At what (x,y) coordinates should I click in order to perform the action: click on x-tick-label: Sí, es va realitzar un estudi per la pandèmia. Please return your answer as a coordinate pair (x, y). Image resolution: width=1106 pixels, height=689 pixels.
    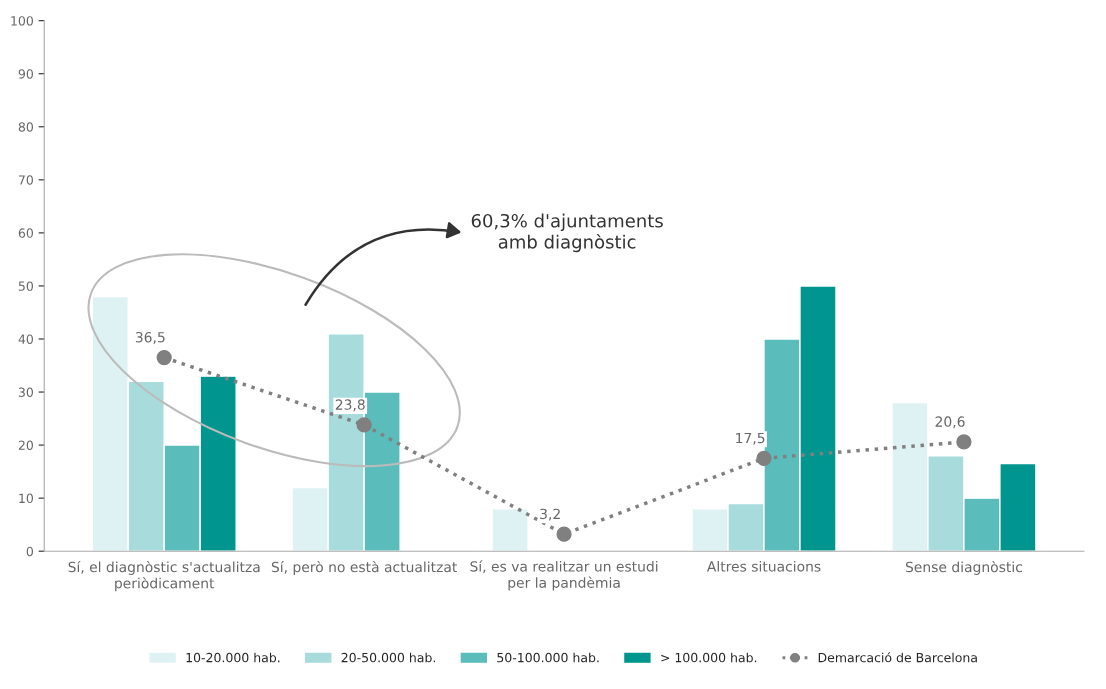
    Looking at the image, I should click on (564, 575).